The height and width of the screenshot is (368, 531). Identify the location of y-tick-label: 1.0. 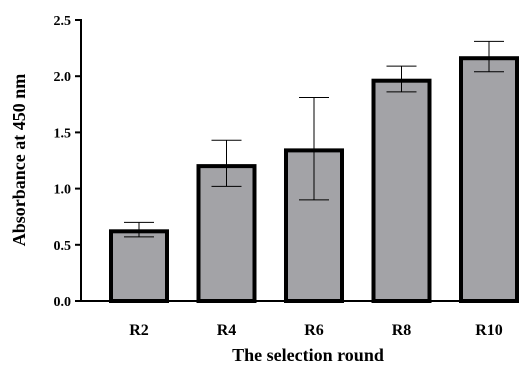
(63, 190).